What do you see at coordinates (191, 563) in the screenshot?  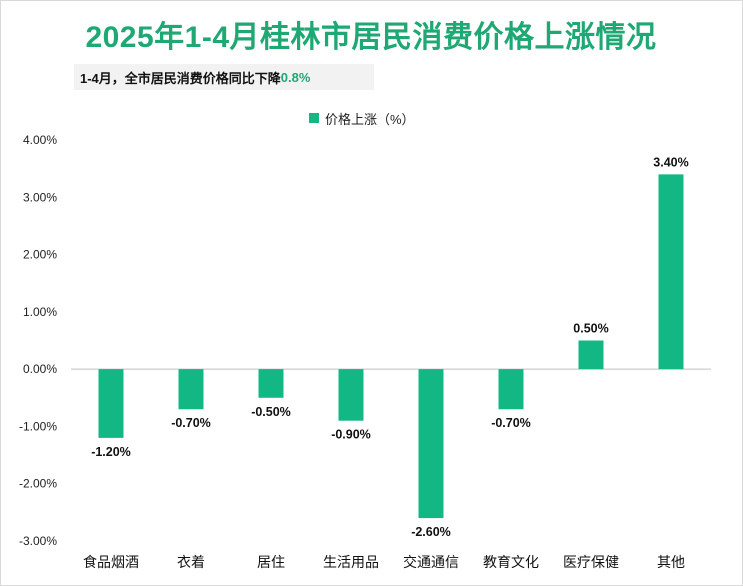 I see `x-tick-label: 衣着` at bounding box center [191, 563].